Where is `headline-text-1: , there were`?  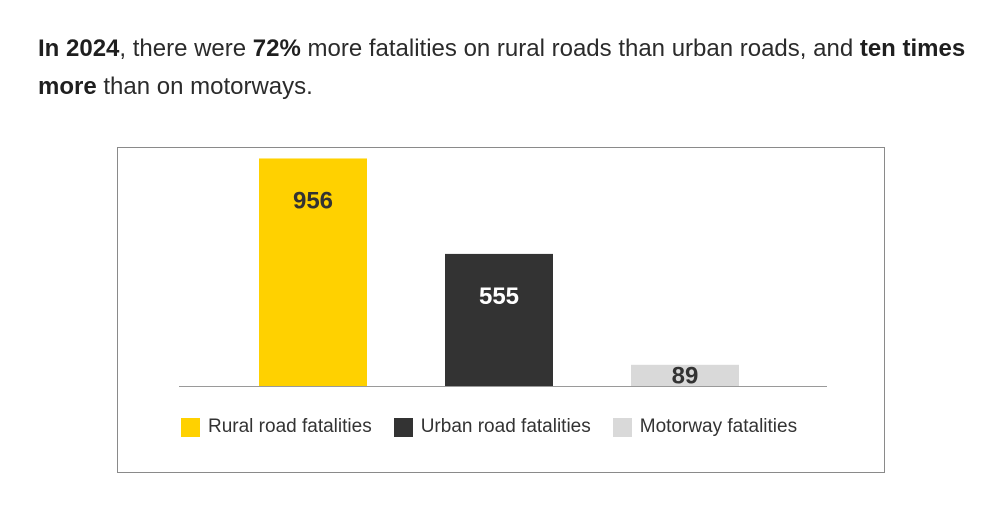
headline-text-1: , there were is located at coordinates (186, 48).